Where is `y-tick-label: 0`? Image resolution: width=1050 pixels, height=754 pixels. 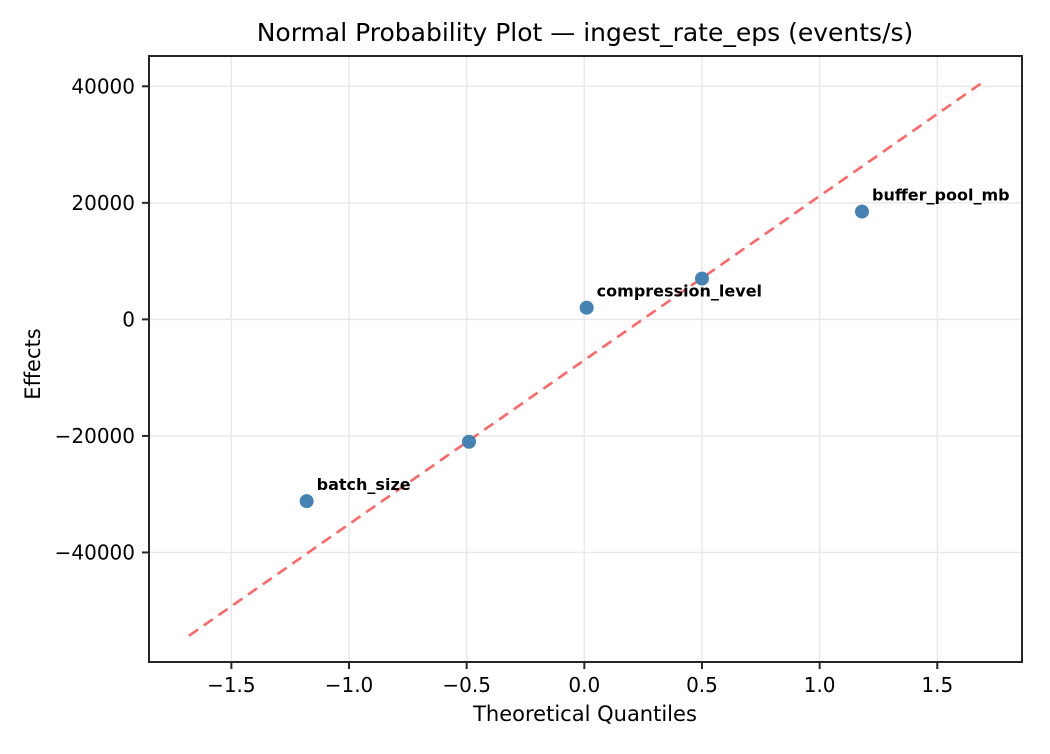 y-tick-label: 0 is located at coordinates (128, 319).